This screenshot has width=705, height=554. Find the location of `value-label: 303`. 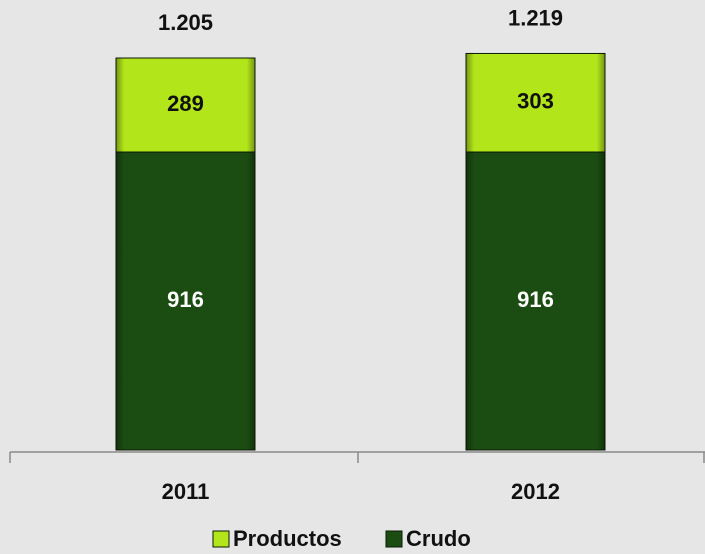

value-label: 303 is located at coordinates (535, 101).